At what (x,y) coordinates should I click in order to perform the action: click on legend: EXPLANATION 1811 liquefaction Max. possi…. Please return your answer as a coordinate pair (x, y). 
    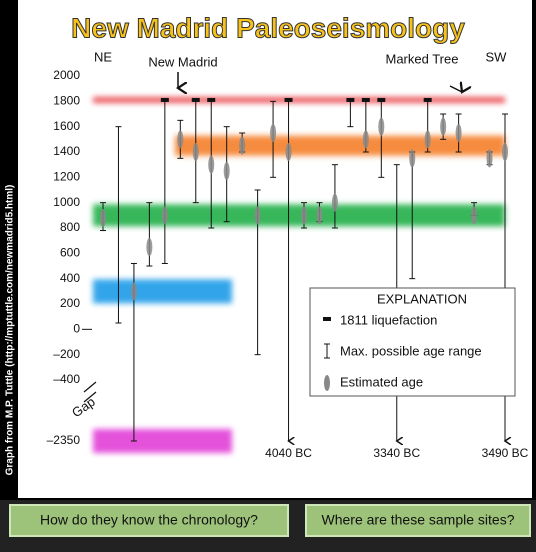
    Looking at the image, I should click on (412, 342).